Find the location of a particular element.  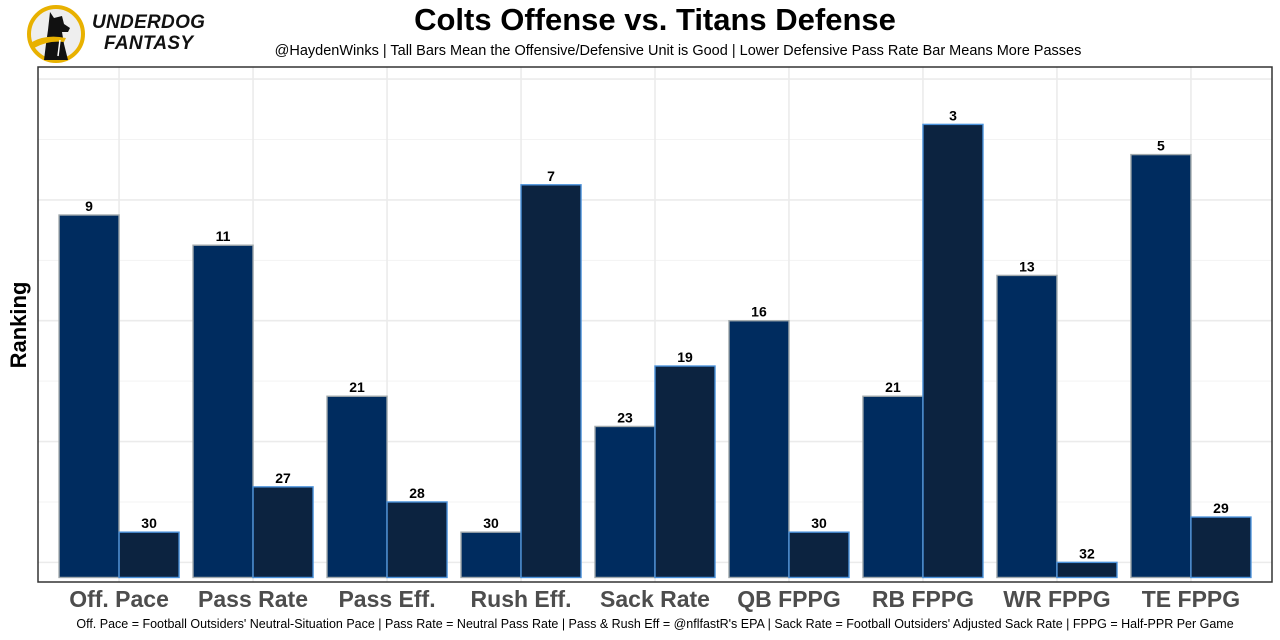

data-label: 19 is located at coordinates (685, 357).